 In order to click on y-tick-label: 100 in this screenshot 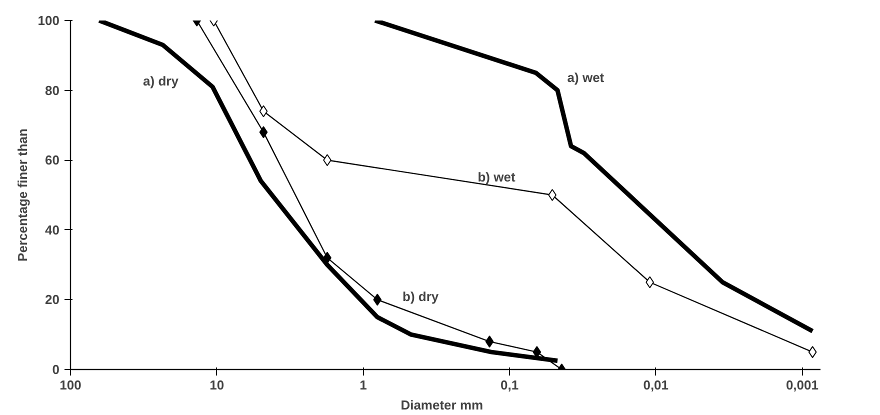, I will do `click(49, 20)`.